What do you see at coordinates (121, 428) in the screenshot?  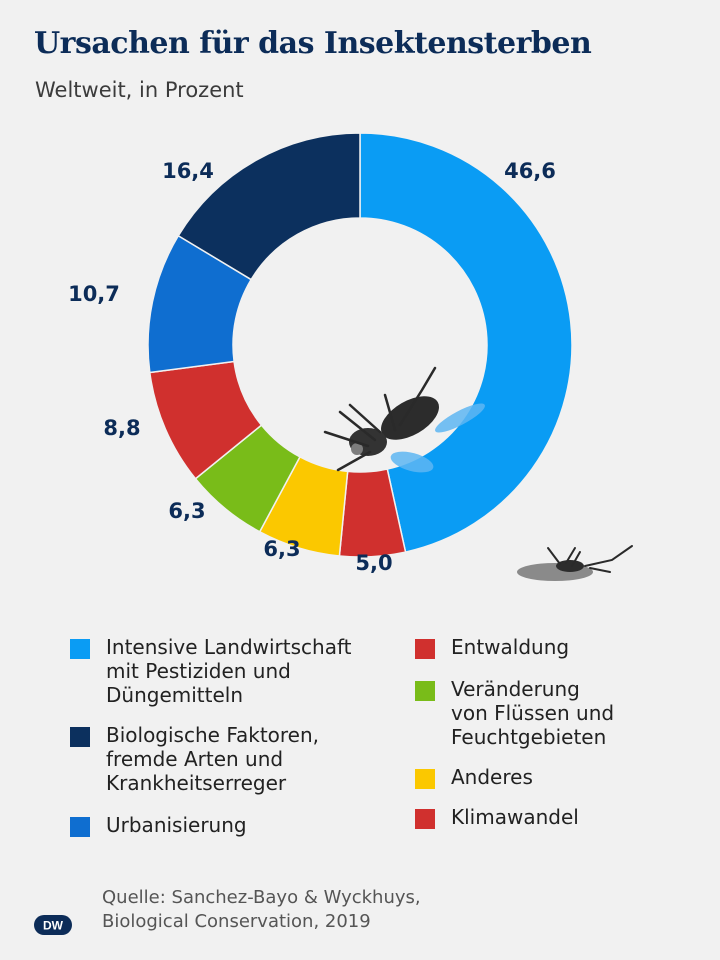 I see `value-label: 8,8` at bounding box center [121, 428].